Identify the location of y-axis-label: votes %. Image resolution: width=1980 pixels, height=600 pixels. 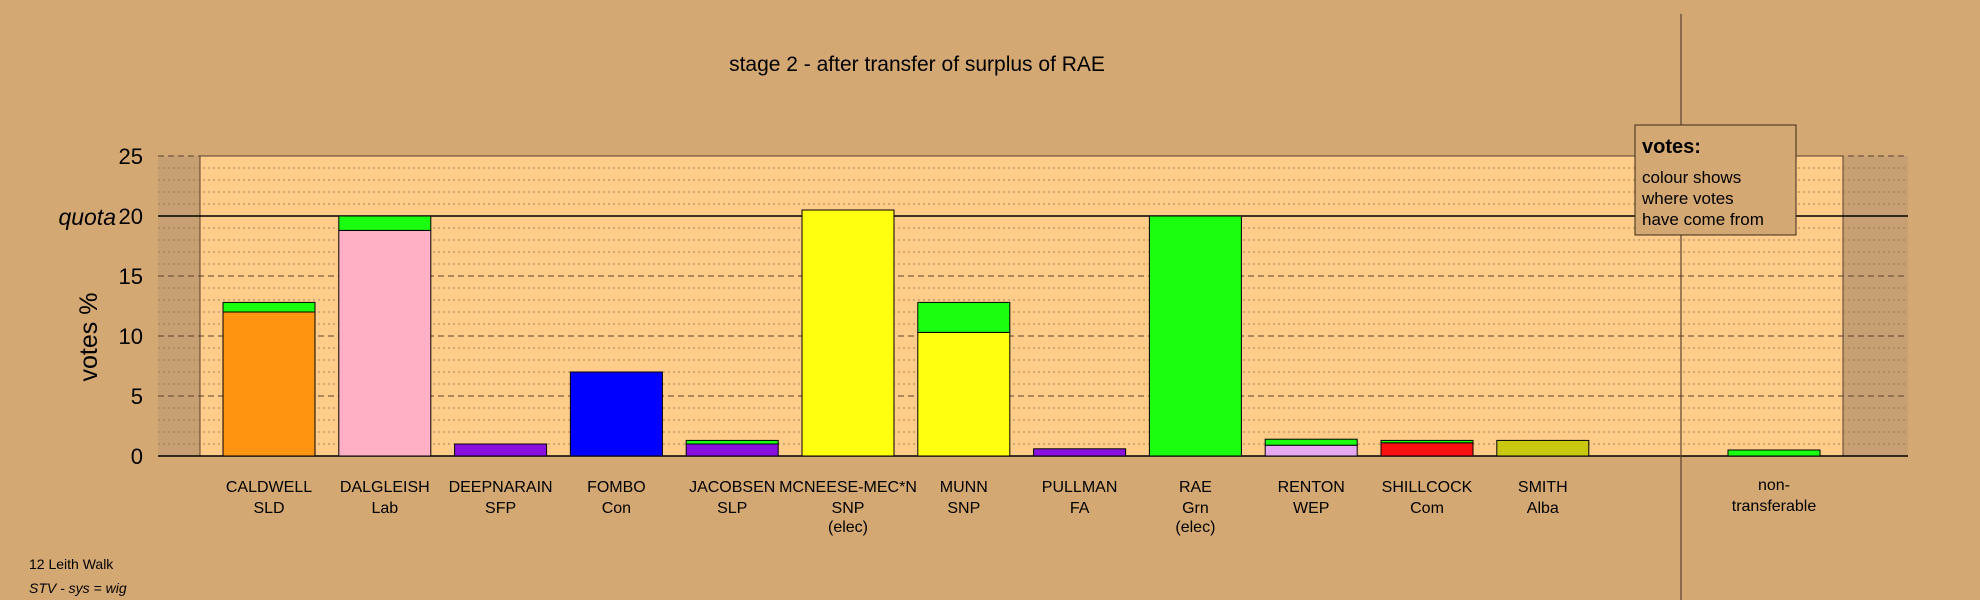
(89, 337).